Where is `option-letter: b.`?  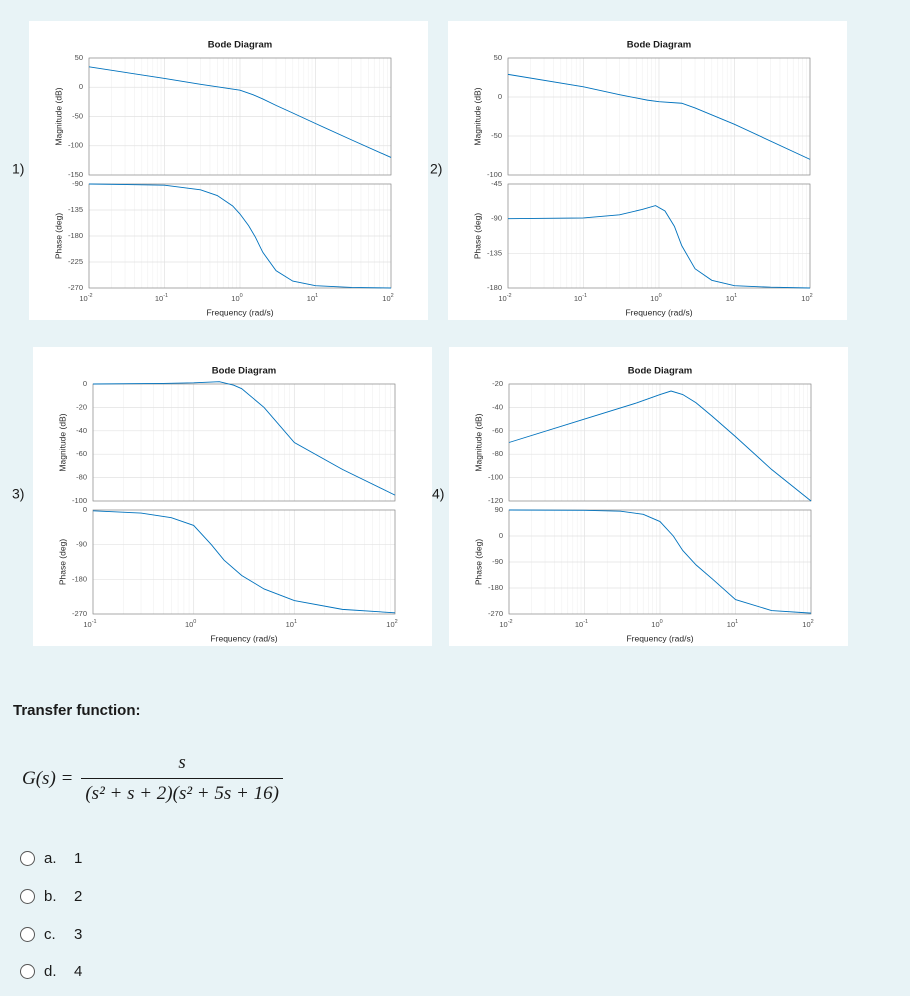
option-letter: b. is located at coordinates (50, 896).